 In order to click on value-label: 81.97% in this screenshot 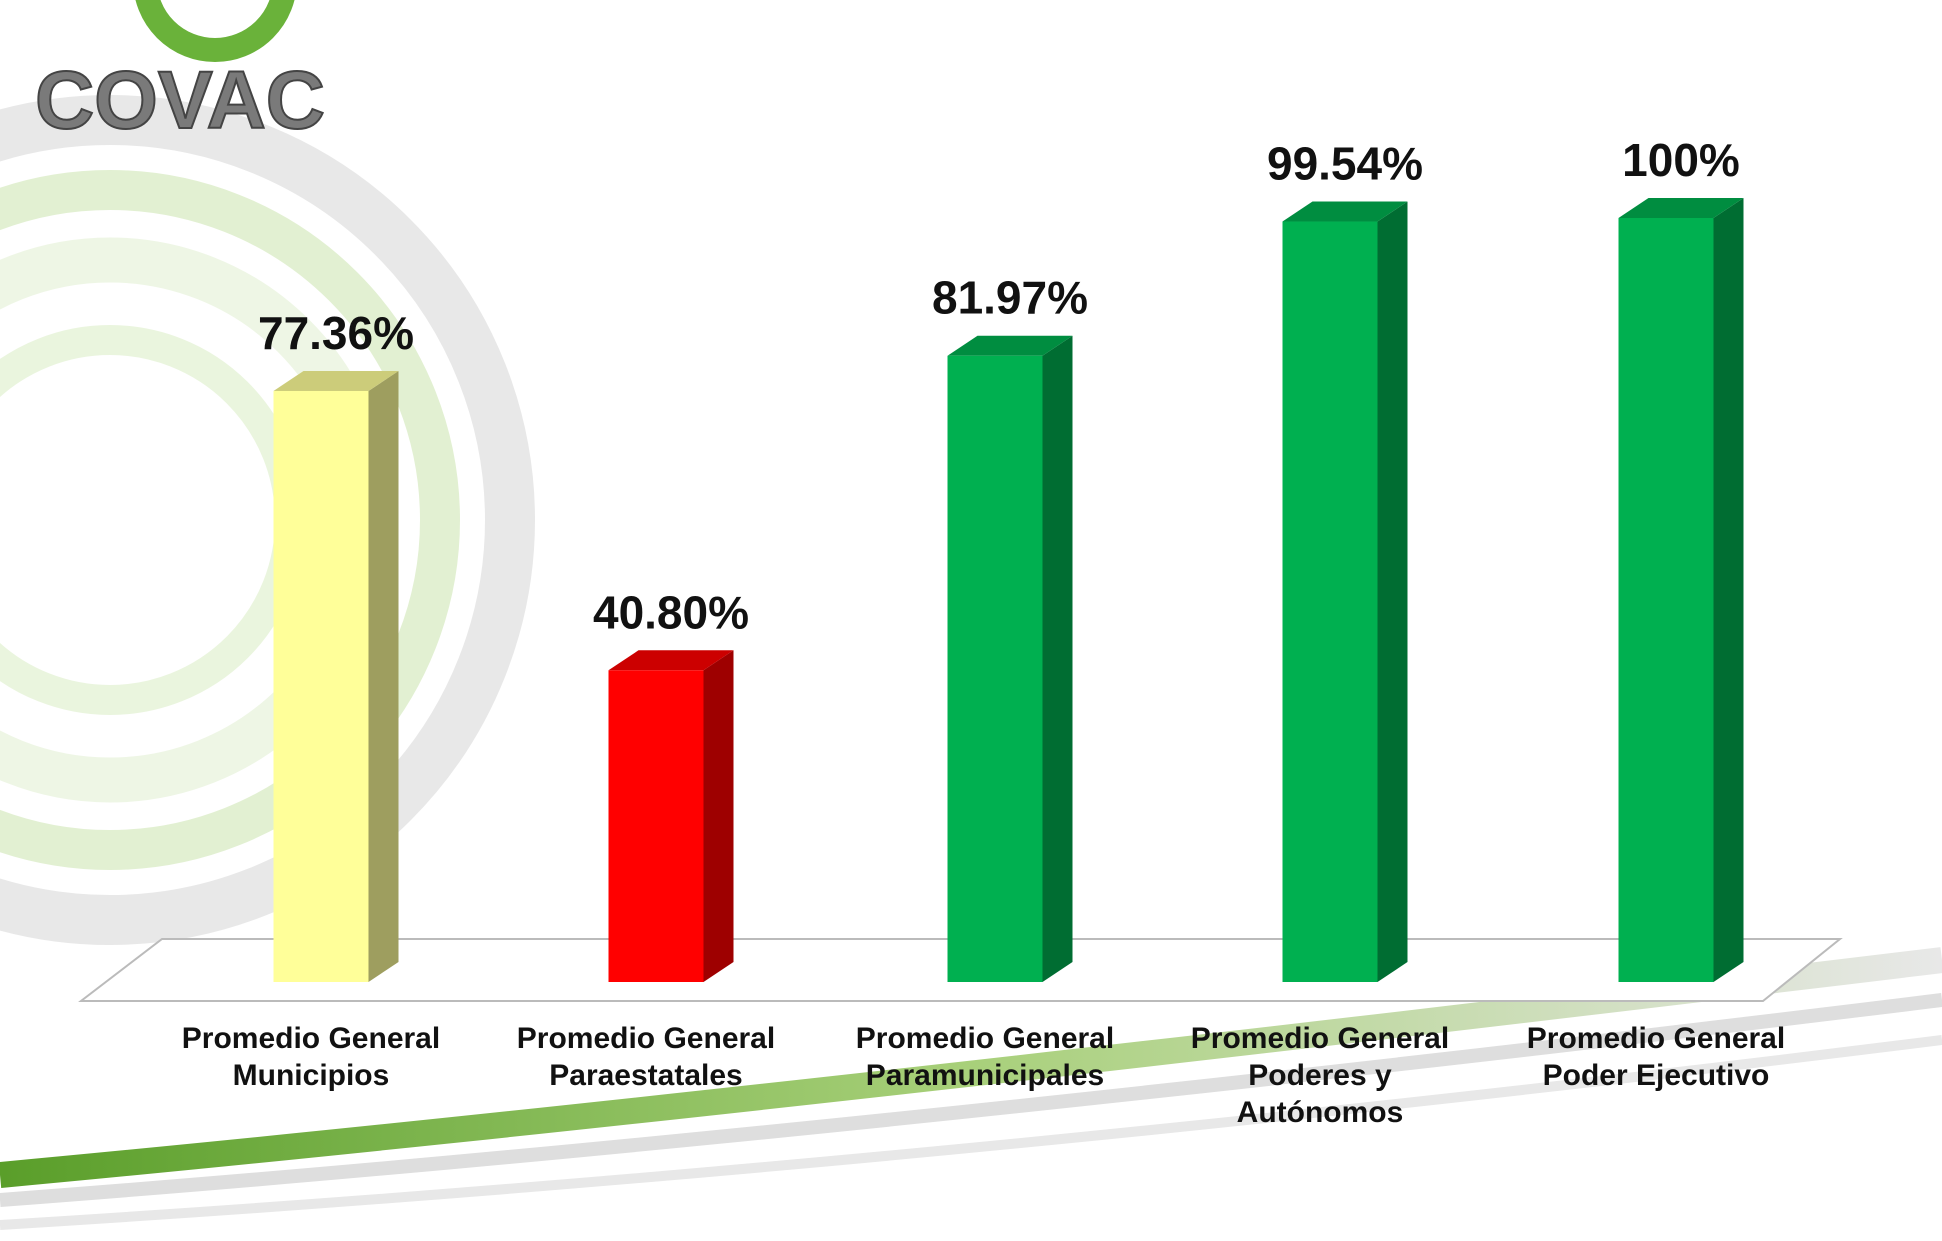, I will do `click(1010, 298)`.